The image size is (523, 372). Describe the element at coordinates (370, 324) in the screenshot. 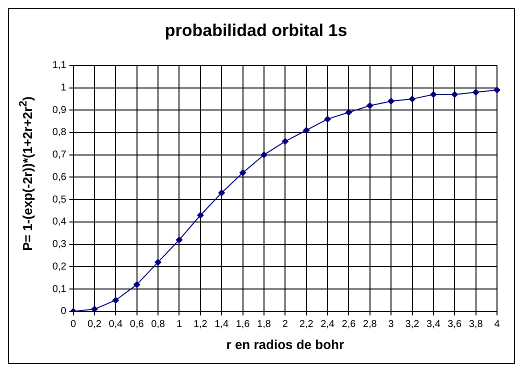

I see `x-tick-label: 2,8` at that location.